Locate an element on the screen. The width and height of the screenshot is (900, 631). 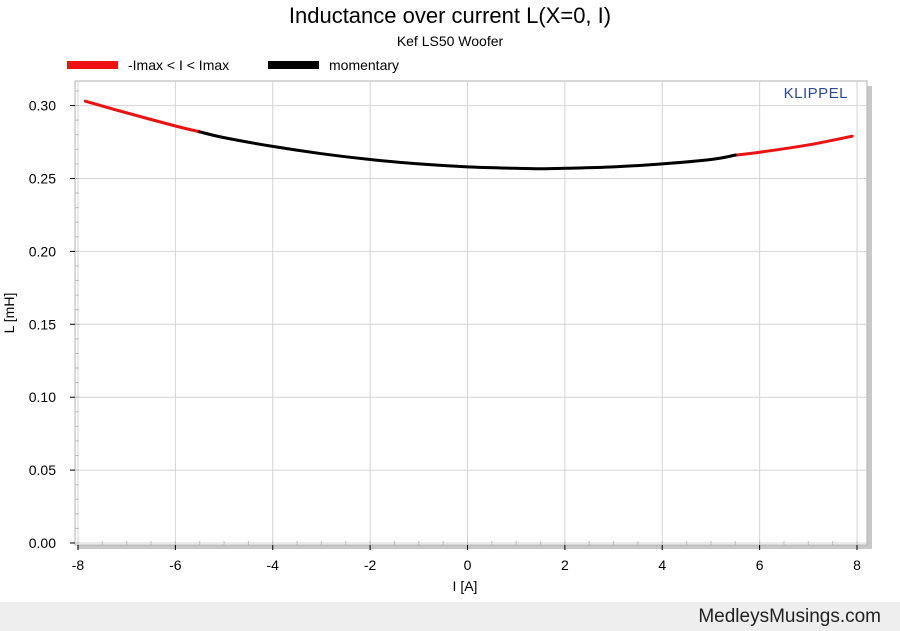
footer-bar: MedleysMusings.com is located at coordinates (450, 616).